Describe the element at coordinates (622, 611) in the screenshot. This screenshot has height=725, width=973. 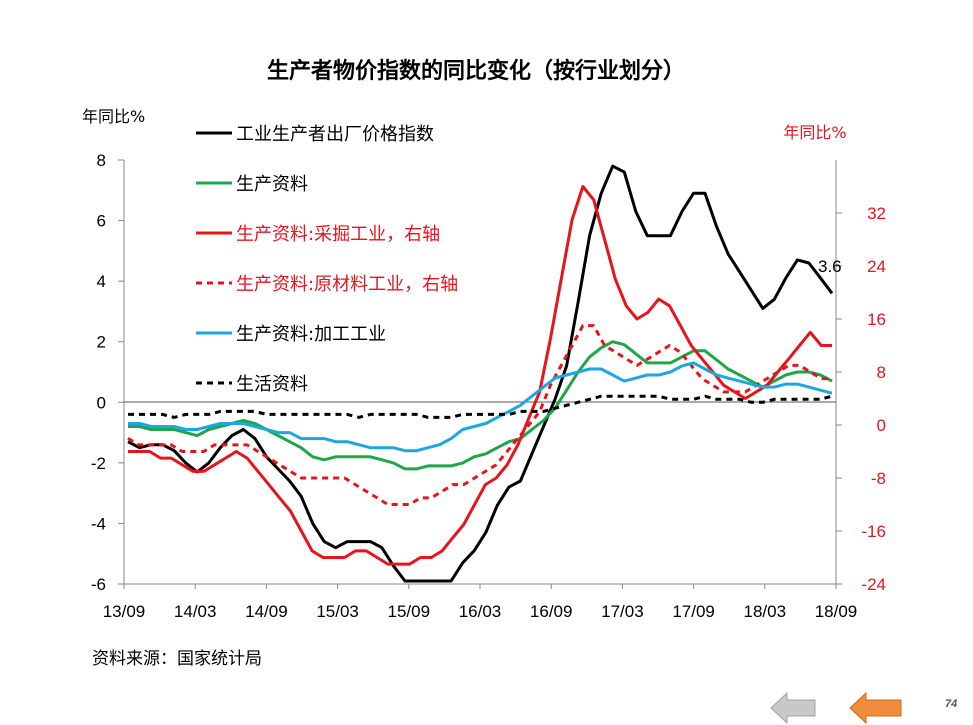
I see `x-tick-label: 17/03` at that location.